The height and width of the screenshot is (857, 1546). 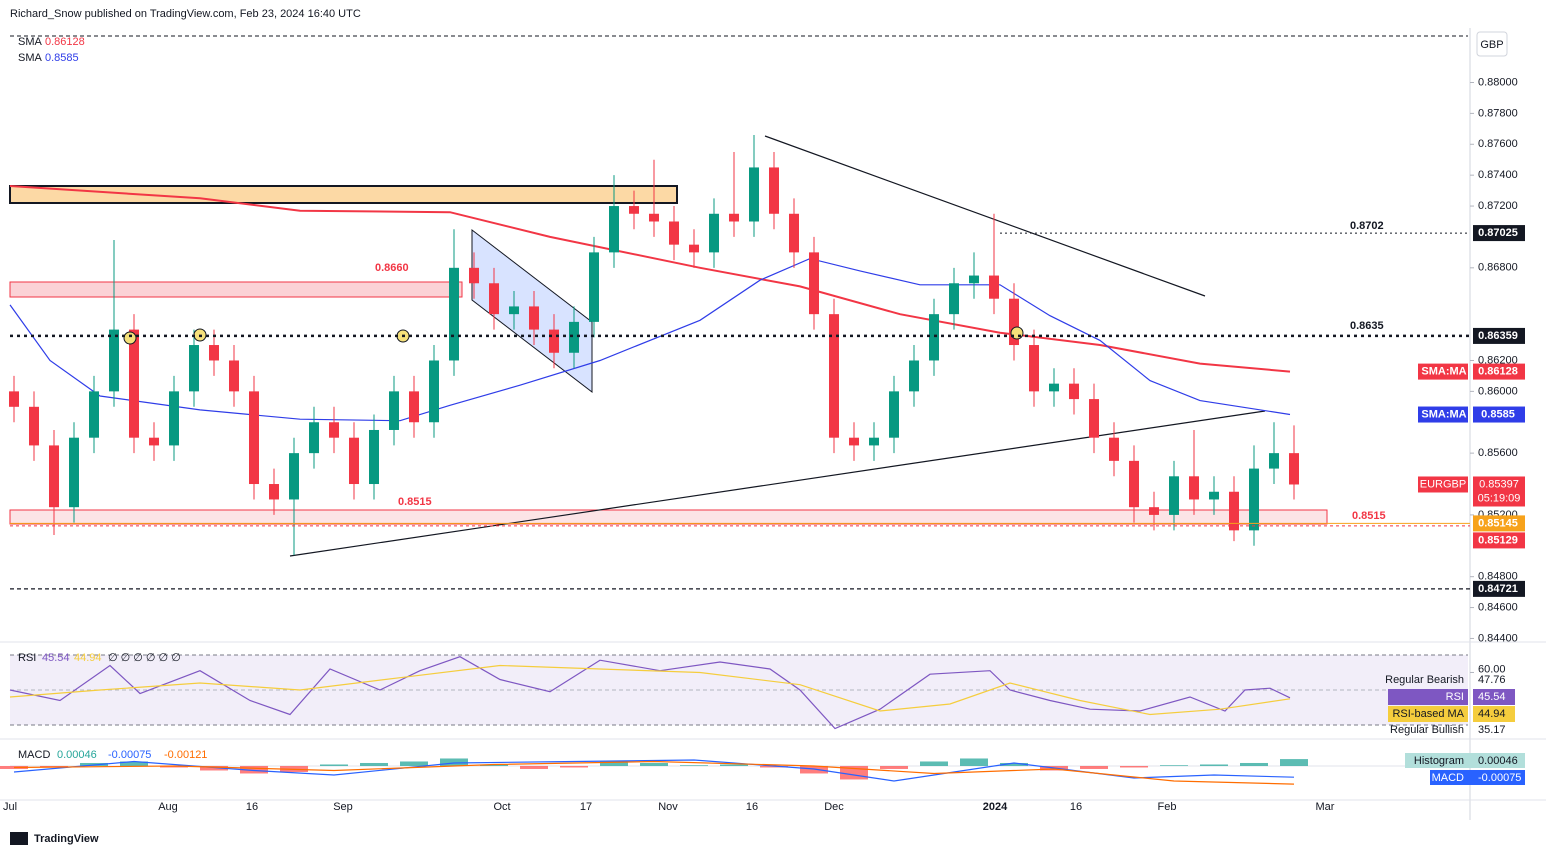 I want to click on x-tick-label: Oct, so click(x=501, y=807).